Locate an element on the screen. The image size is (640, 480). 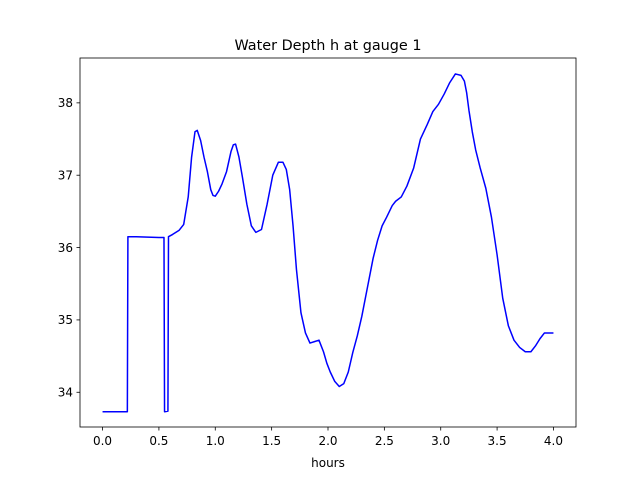
y-tick-label: 34 is located at coordinates (65, 393).